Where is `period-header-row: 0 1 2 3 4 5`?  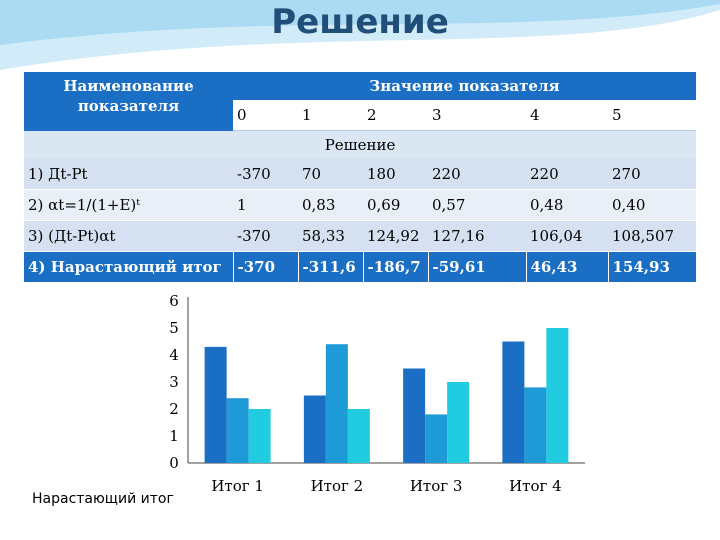 period-header-row: 0 1 2 3 4 5 is located at coordinates (360, 115).